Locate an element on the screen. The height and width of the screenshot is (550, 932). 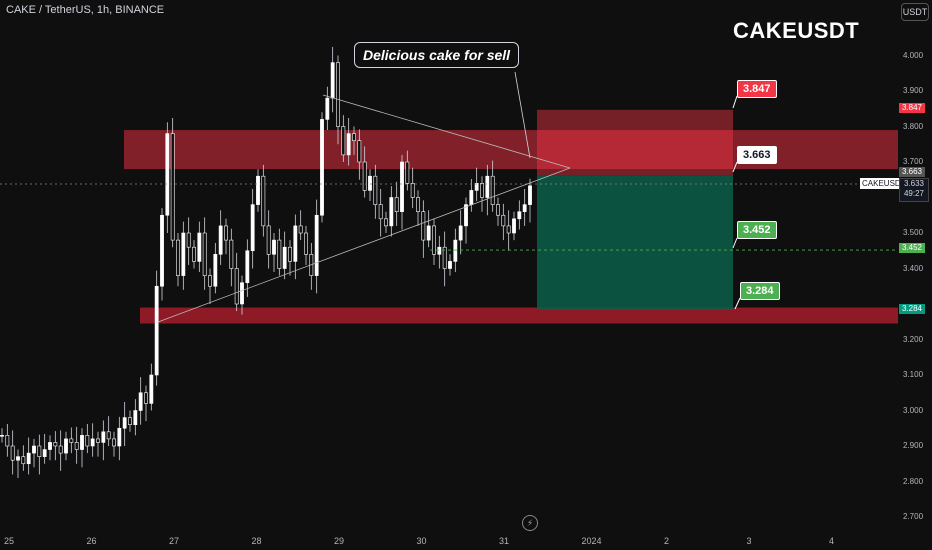
target2-level-tag: 3.284 is located at coordinates (760, 291).